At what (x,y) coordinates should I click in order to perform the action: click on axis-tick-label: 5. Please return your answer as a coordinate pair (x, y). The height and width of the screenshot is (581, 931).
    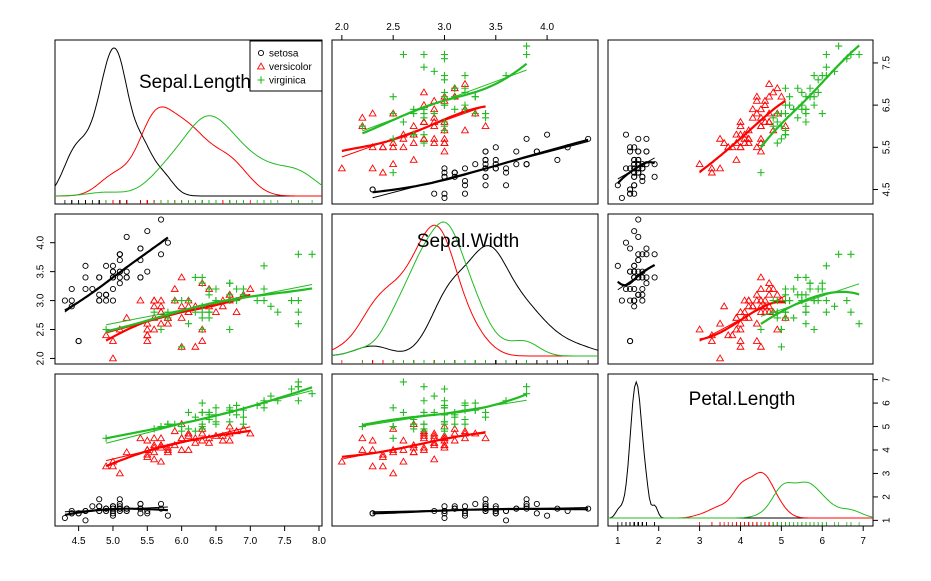
    Looking at the image, I should click on (887, 426).